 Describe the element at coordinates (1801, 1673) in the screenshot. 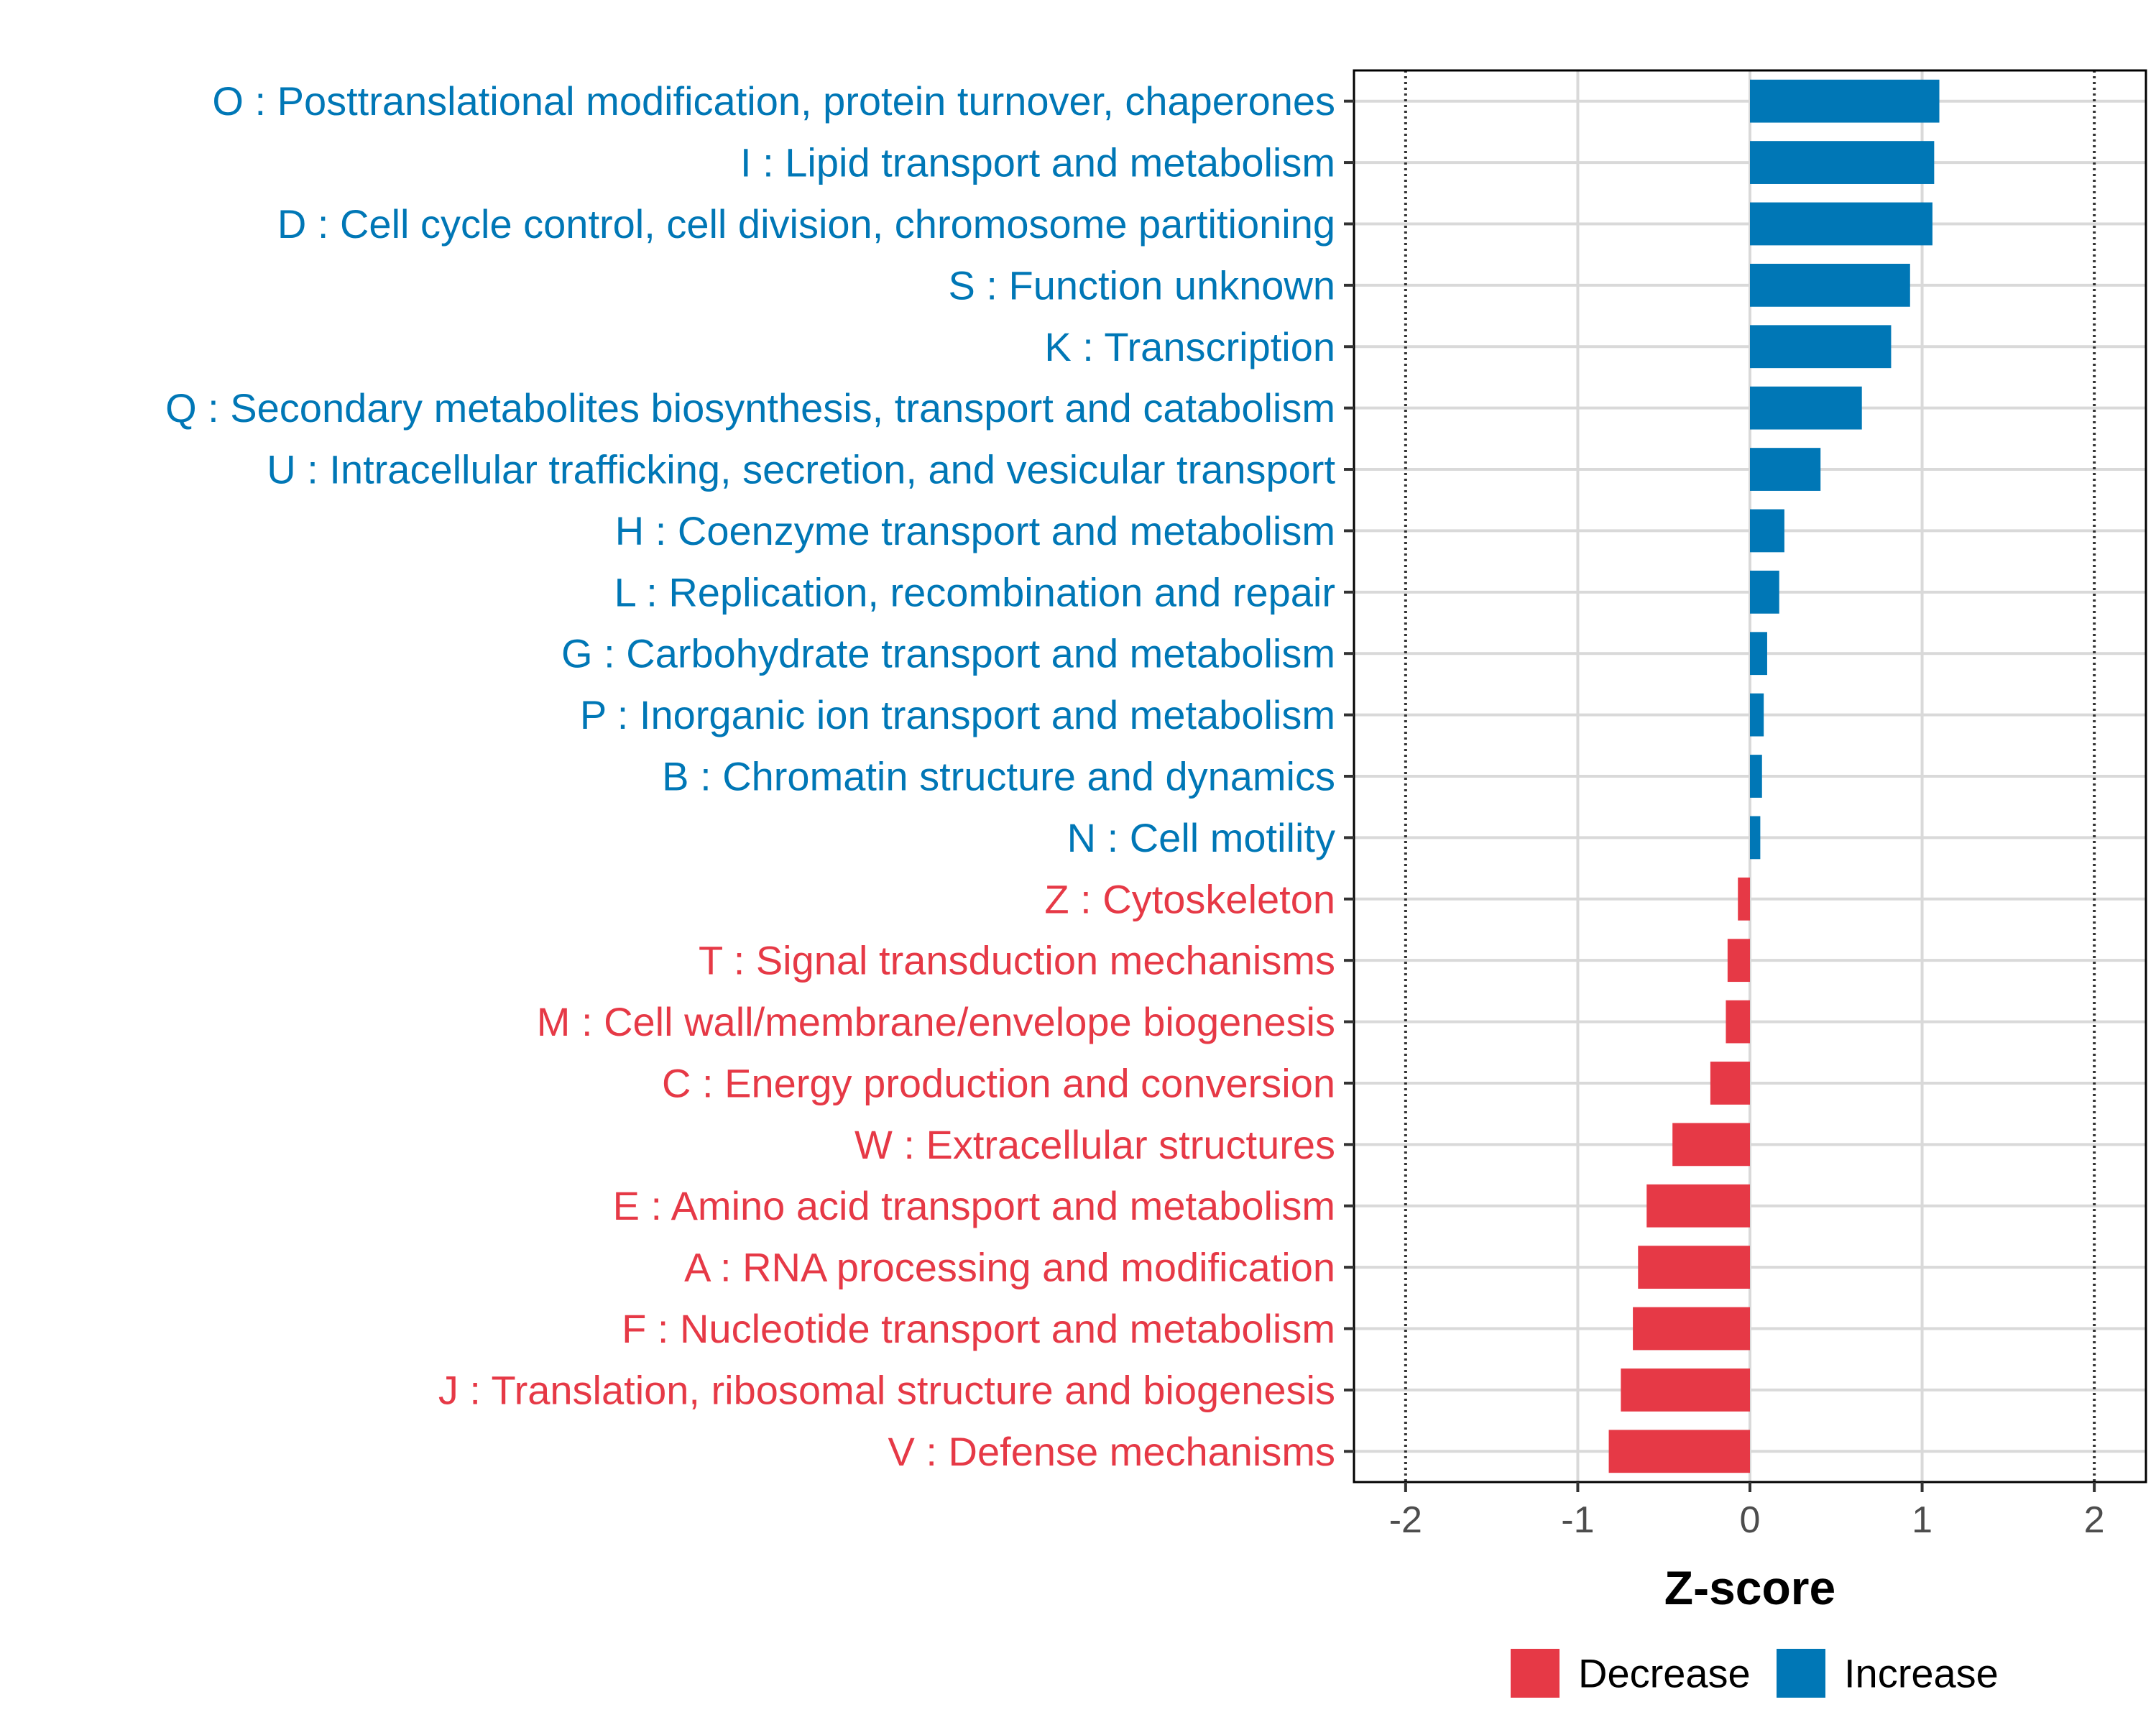

I see `legend-key-increase` at that location.